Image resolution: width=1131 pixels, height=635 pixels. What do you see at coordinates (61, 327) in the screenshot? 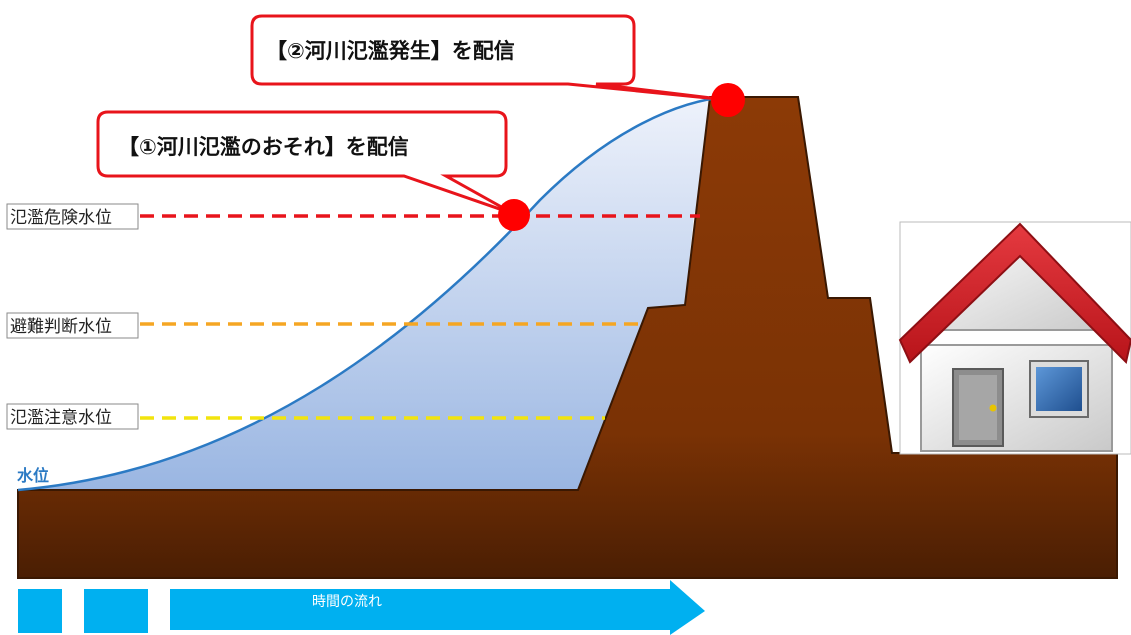
I see `evacuation-level-label: 避難判断水位` at bounding box center [61, 327].